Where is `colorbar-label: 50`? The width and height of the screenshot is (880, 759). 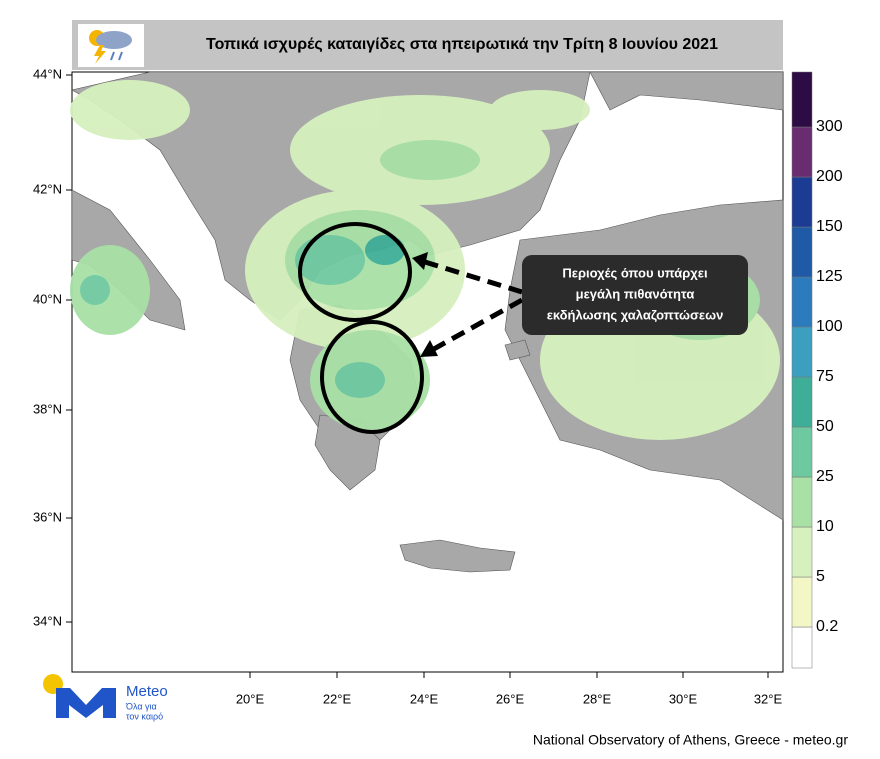 colorbar-label: 50 is located at coordinates (825, 426).